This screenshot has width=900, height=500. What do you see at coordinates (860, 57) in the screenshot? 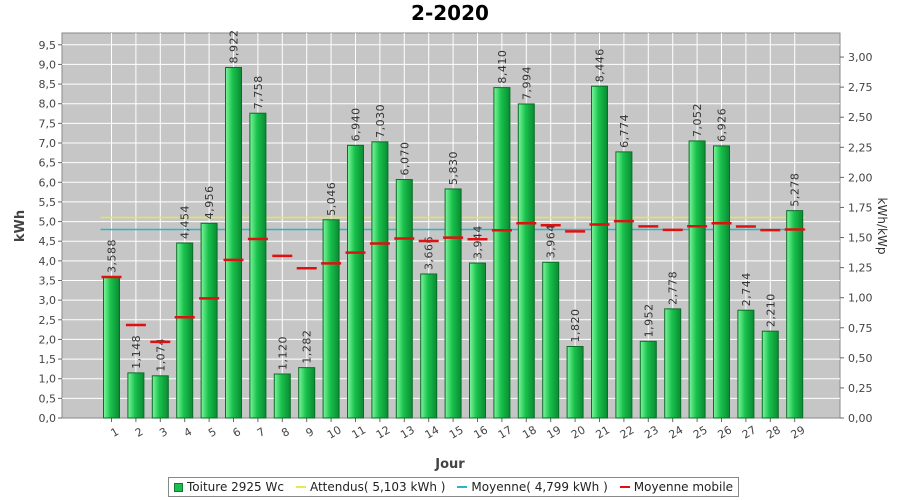
I see `y2-tick-label: 3,00` at bounding box center [860, 57].